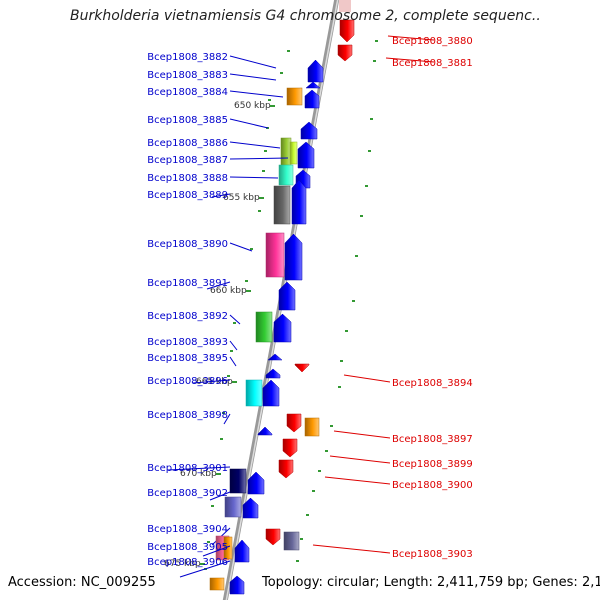 This screenshot has width=600, height=600. Describe the element at coordinates (237, 585) in the screenshot. I see `gene-Bcep1808_3906-strand-feature` at that location.